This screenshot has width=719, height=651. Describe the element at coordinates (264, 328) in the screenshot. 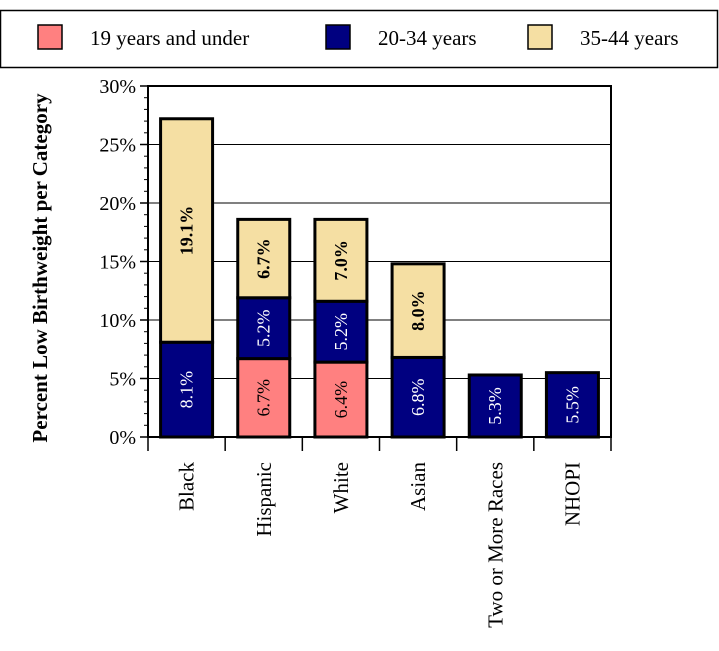

I see `data-label-hispanic-20-34-years: 5.2%` at that location.